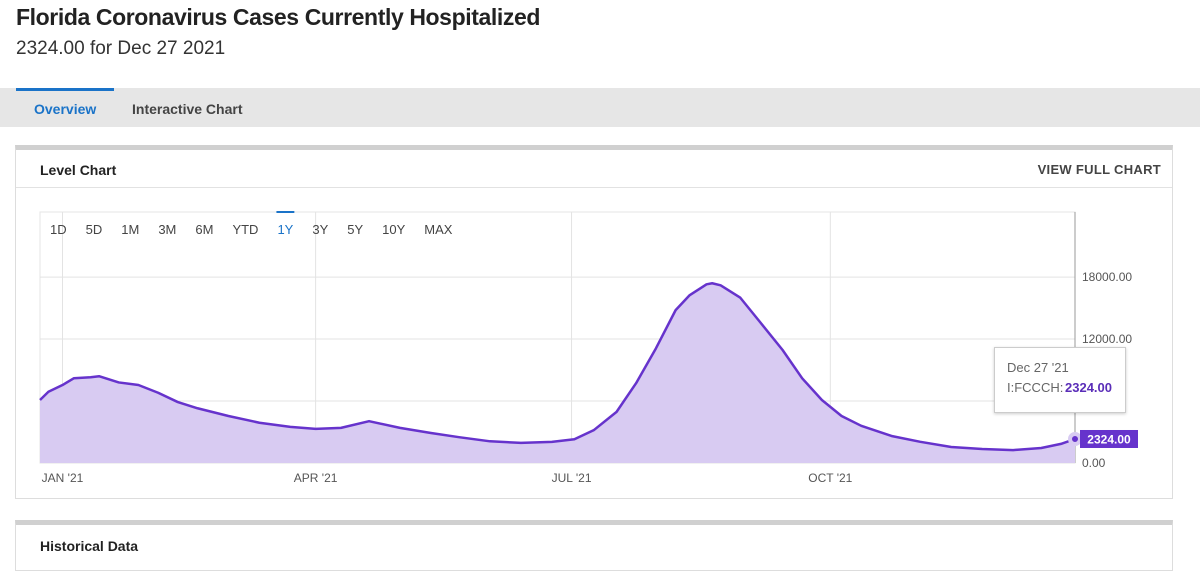  Describe the element at coordinates (130, 229) in the screenshot. I see `range-button: 1M` at that location.